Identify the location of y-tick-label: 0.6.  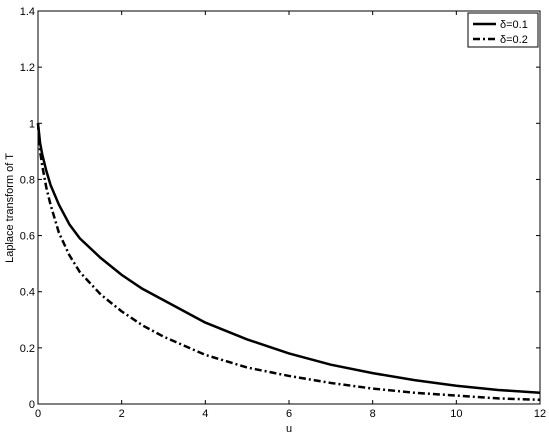
(27, 237).